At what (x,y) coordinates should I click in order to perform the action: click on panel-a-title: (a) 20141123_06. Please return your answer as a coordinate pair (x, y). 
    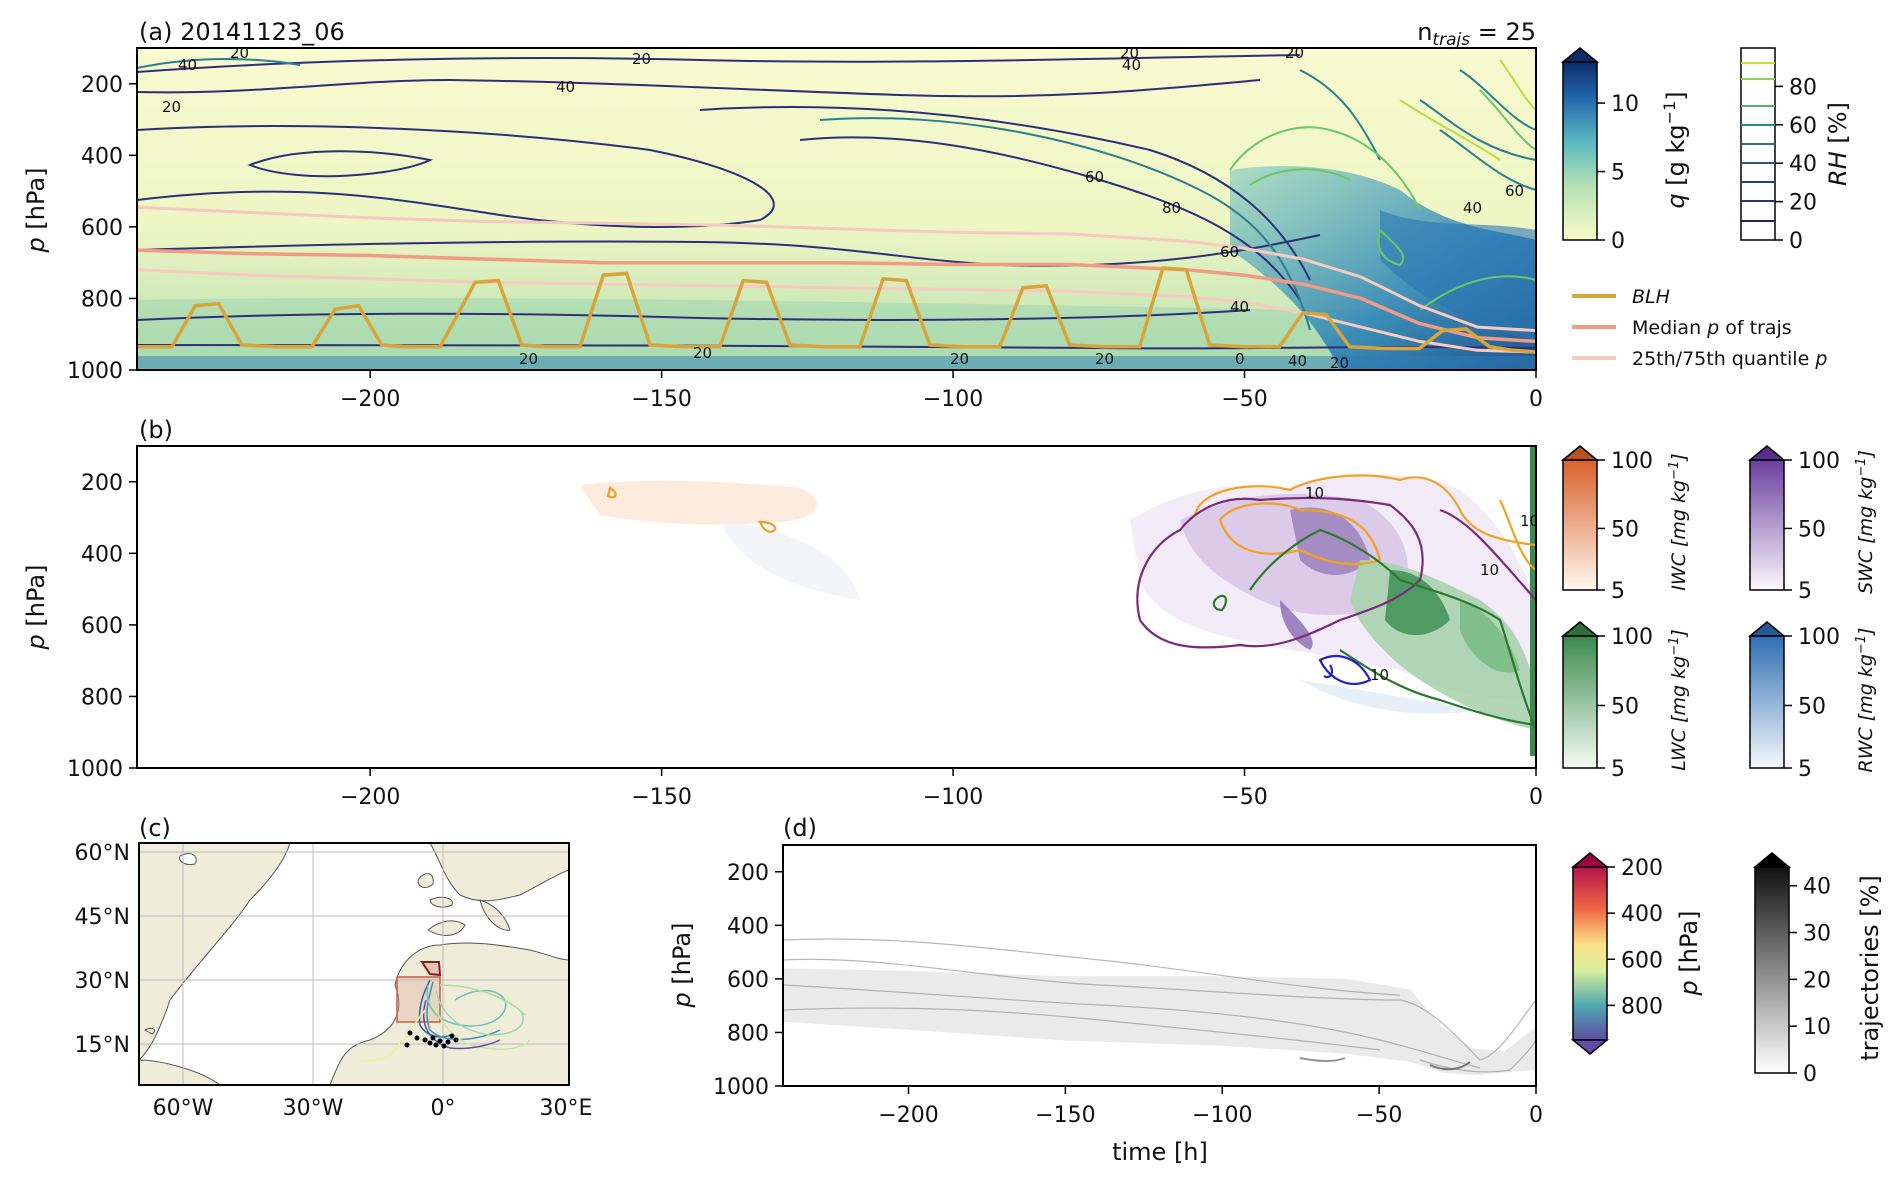
    Looking at the image, I should click on (242, 32).